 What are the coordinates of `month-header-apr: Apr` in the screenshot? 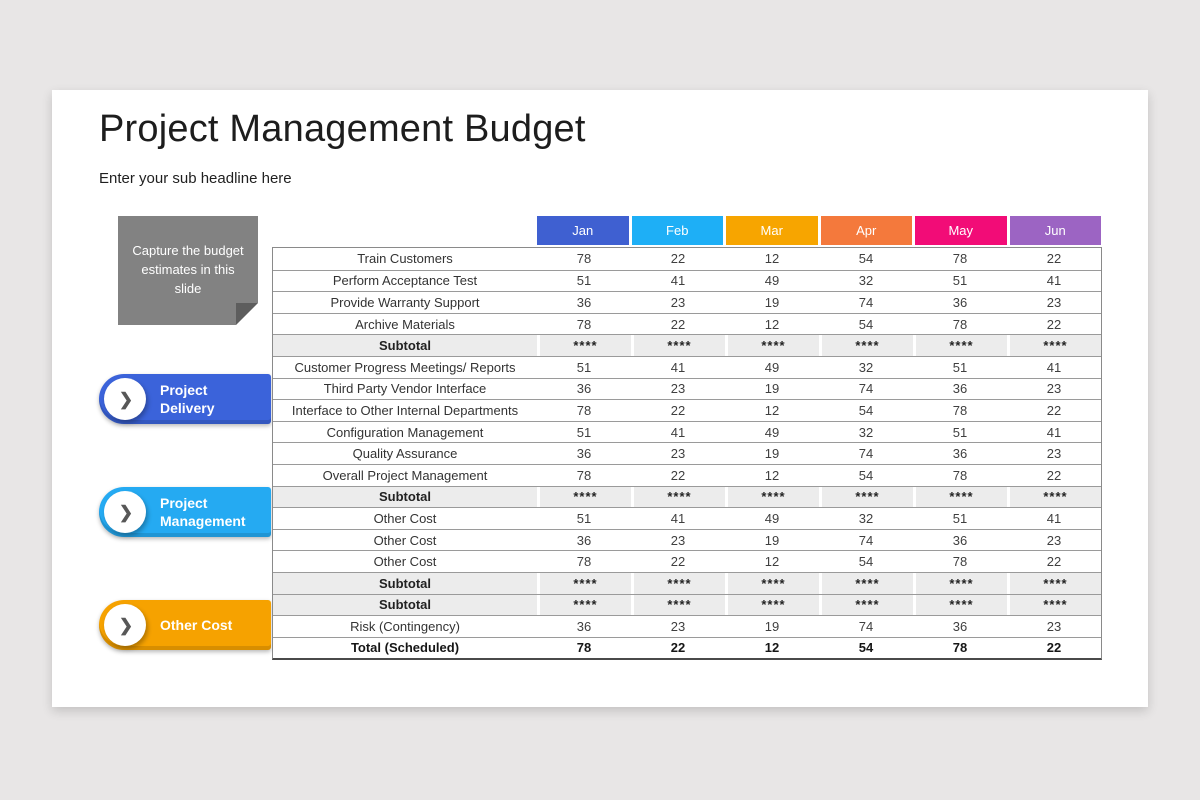 It's located at (866, 230).